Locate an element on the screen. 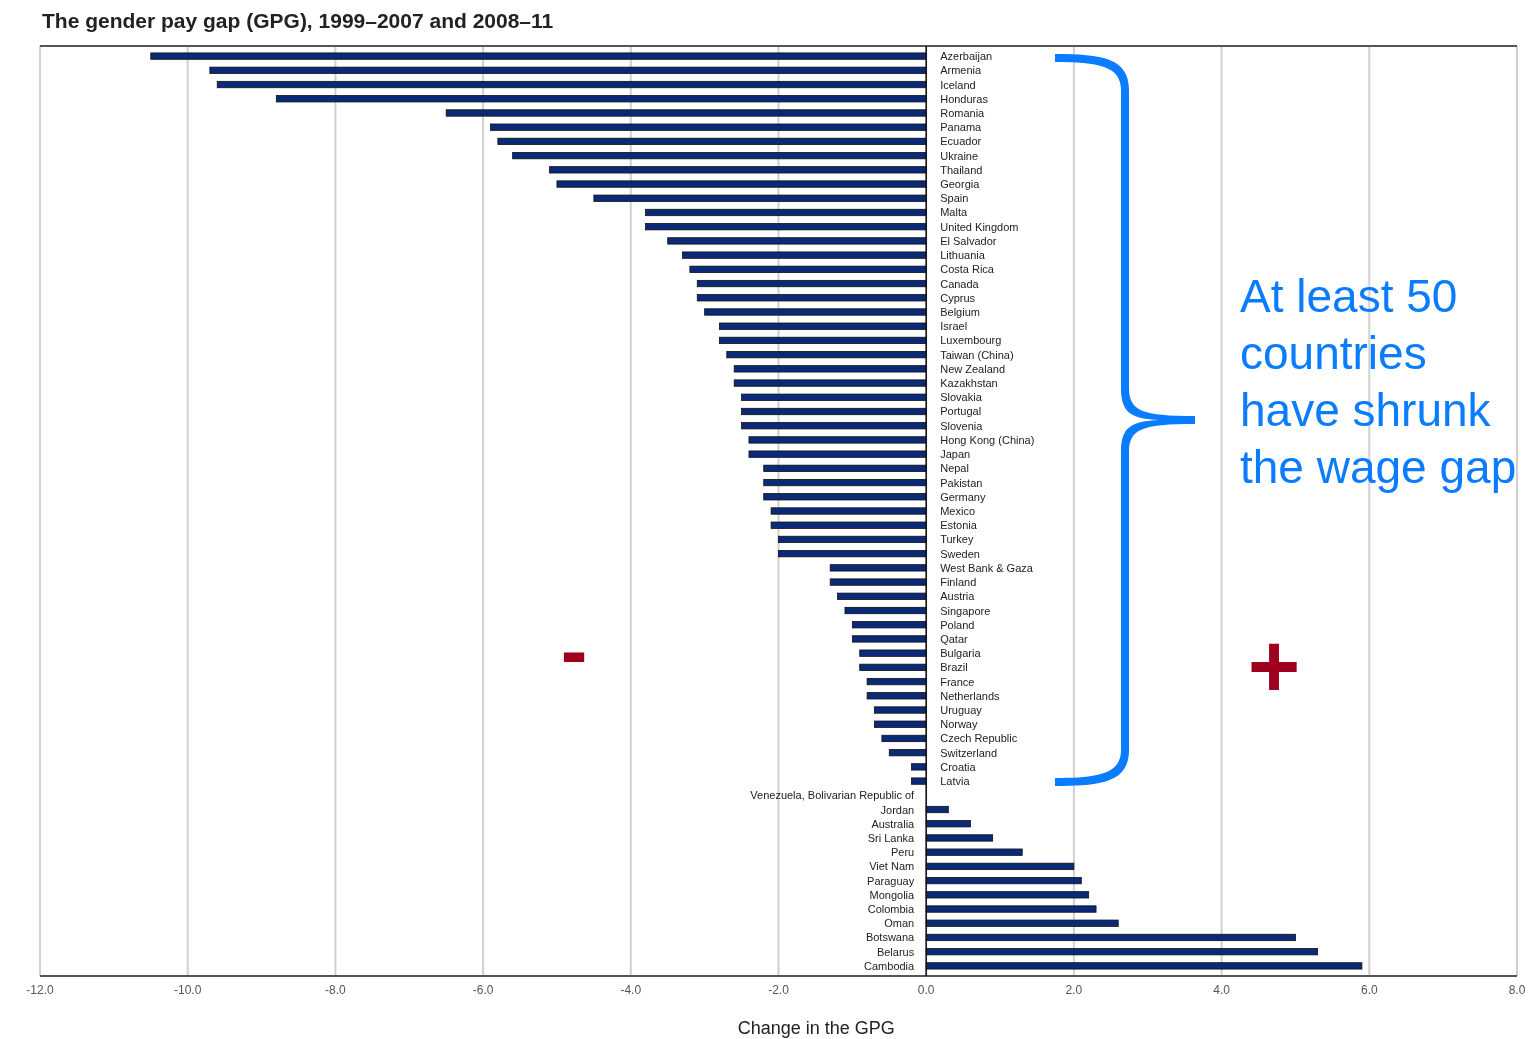 The width and height of the screenshot is (1532, 1039). x-tick-label: -2.0 is located at coordinates (779, 990).